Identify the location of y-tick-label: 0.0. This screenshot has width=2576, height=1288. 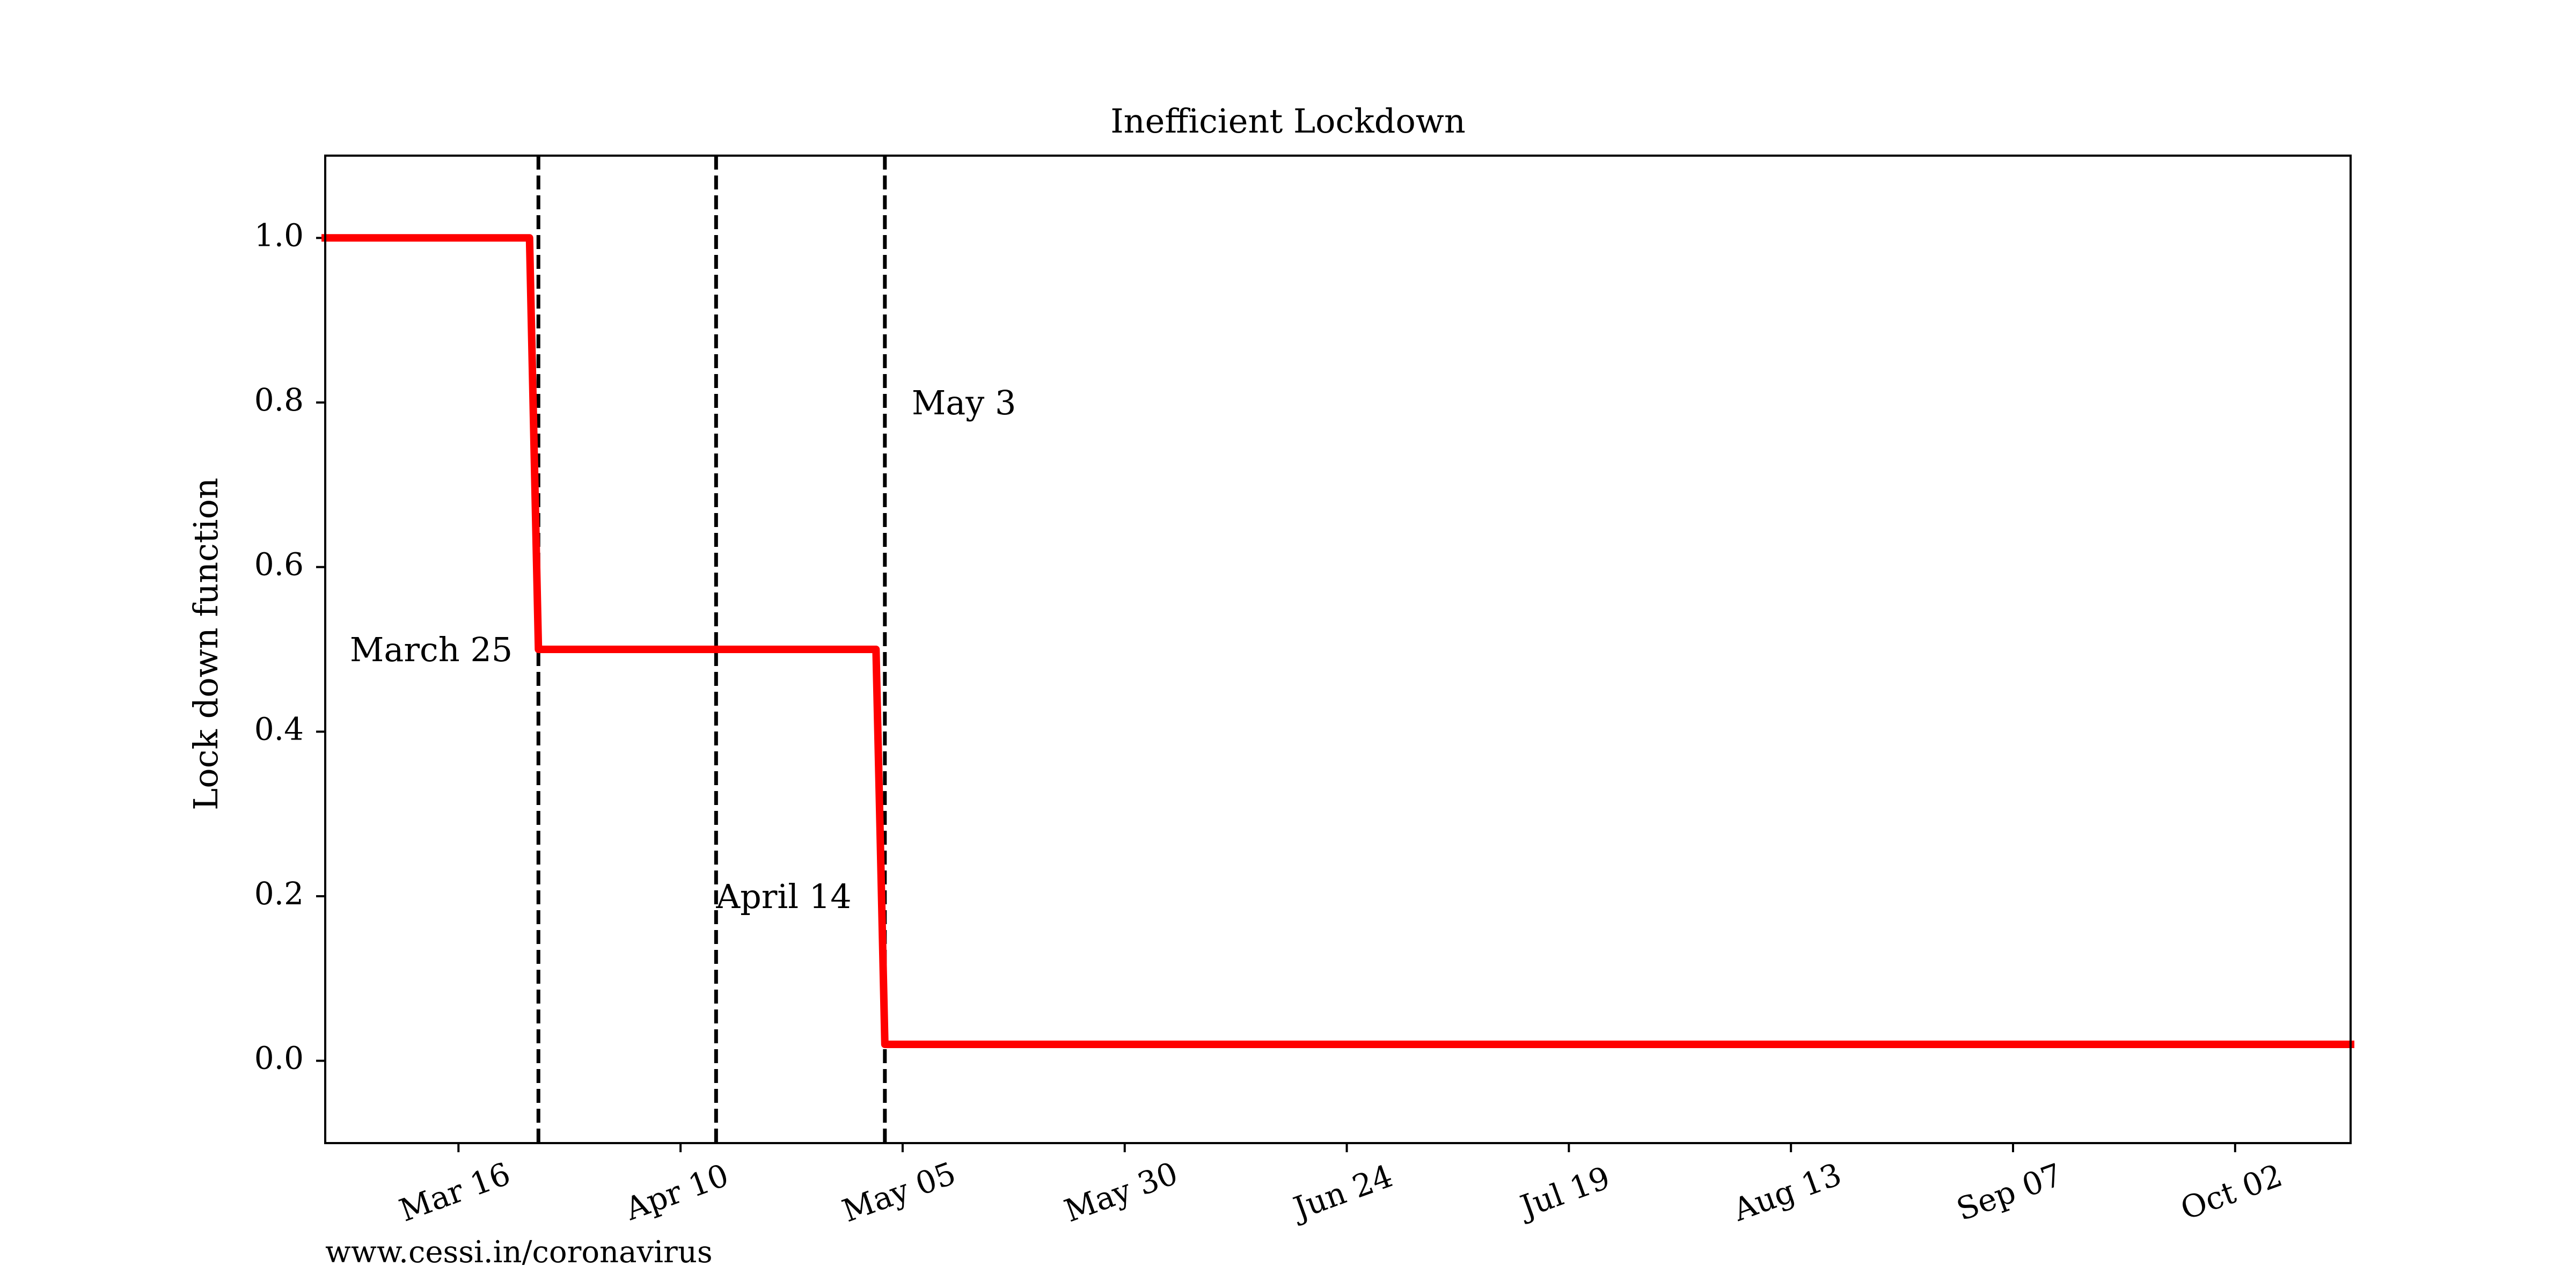
(279, 1058).